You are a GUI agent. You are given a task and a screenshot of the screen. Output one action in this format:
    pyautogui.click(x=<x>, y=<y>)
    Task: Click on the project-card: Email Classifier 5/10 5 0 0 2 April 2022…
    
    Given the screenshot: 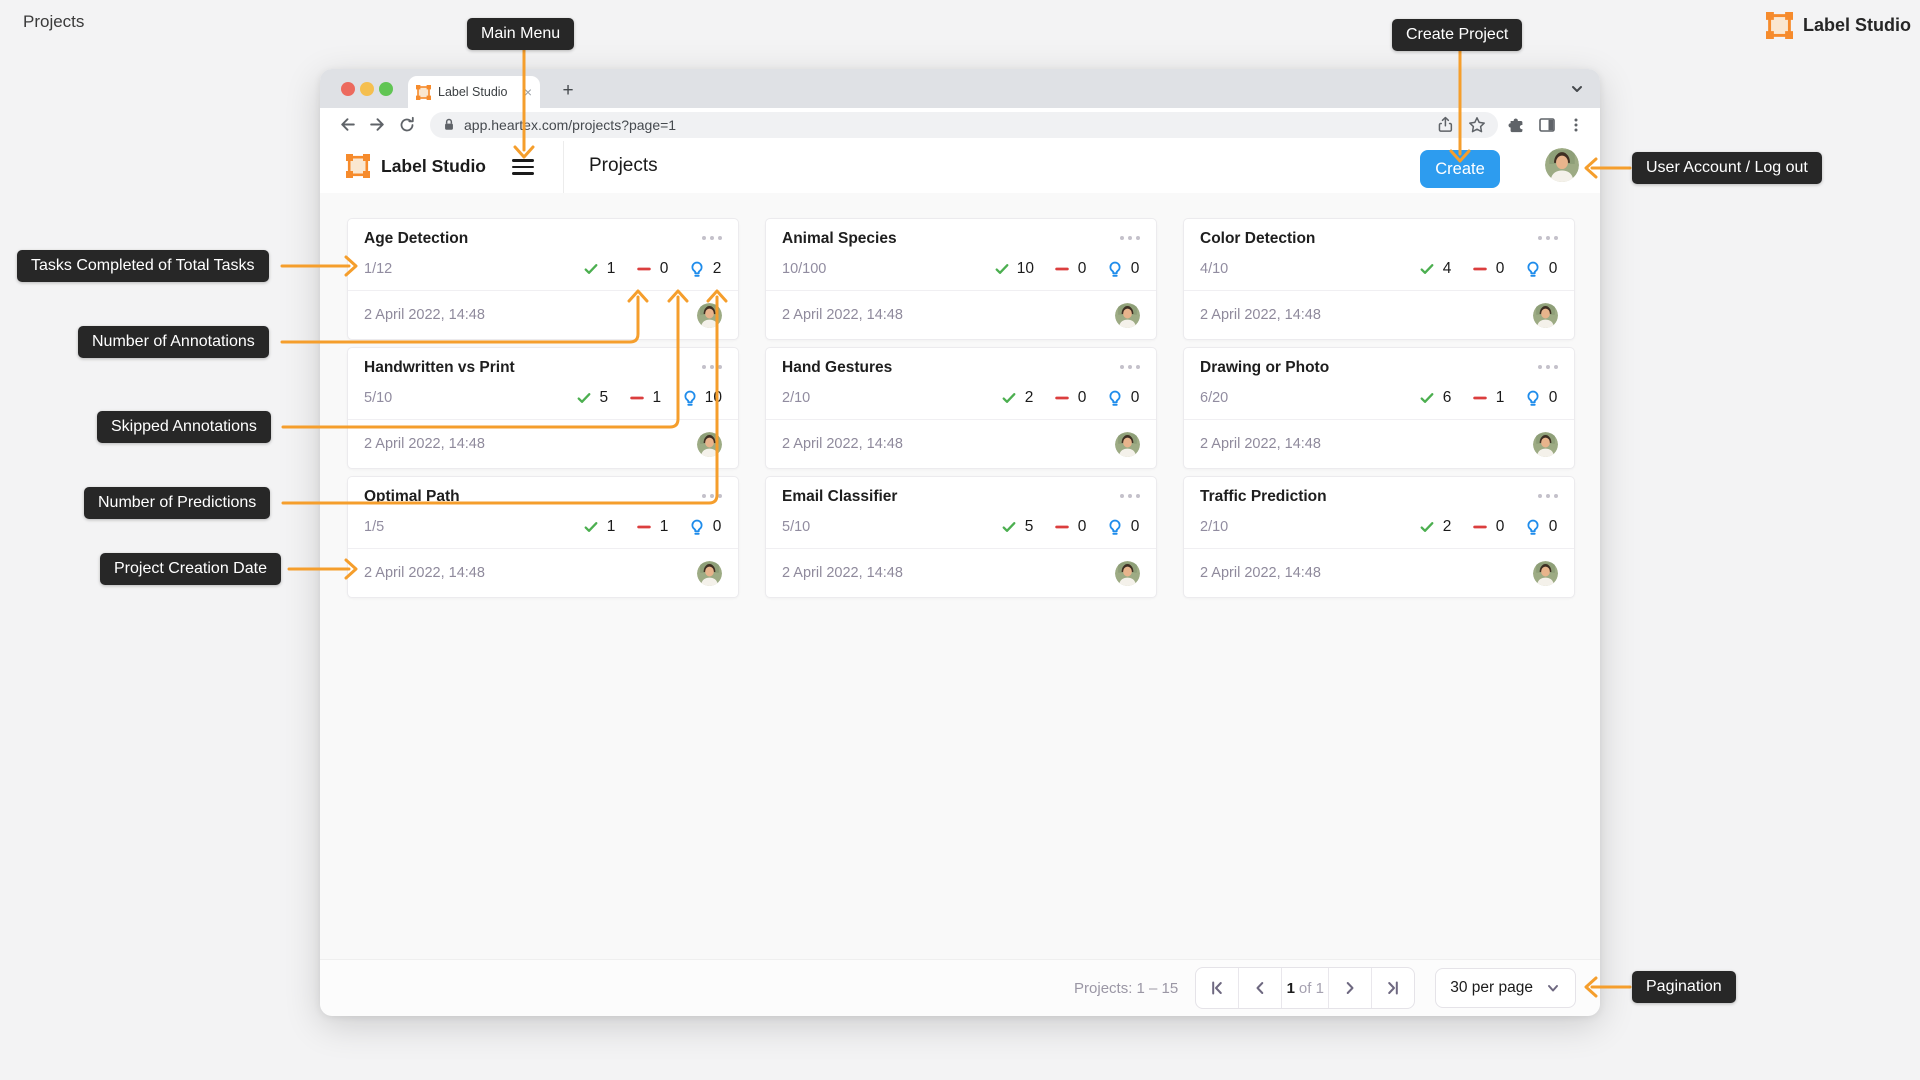 What is the action you would take?
    pyautogui.click(x=961, y=537)
    